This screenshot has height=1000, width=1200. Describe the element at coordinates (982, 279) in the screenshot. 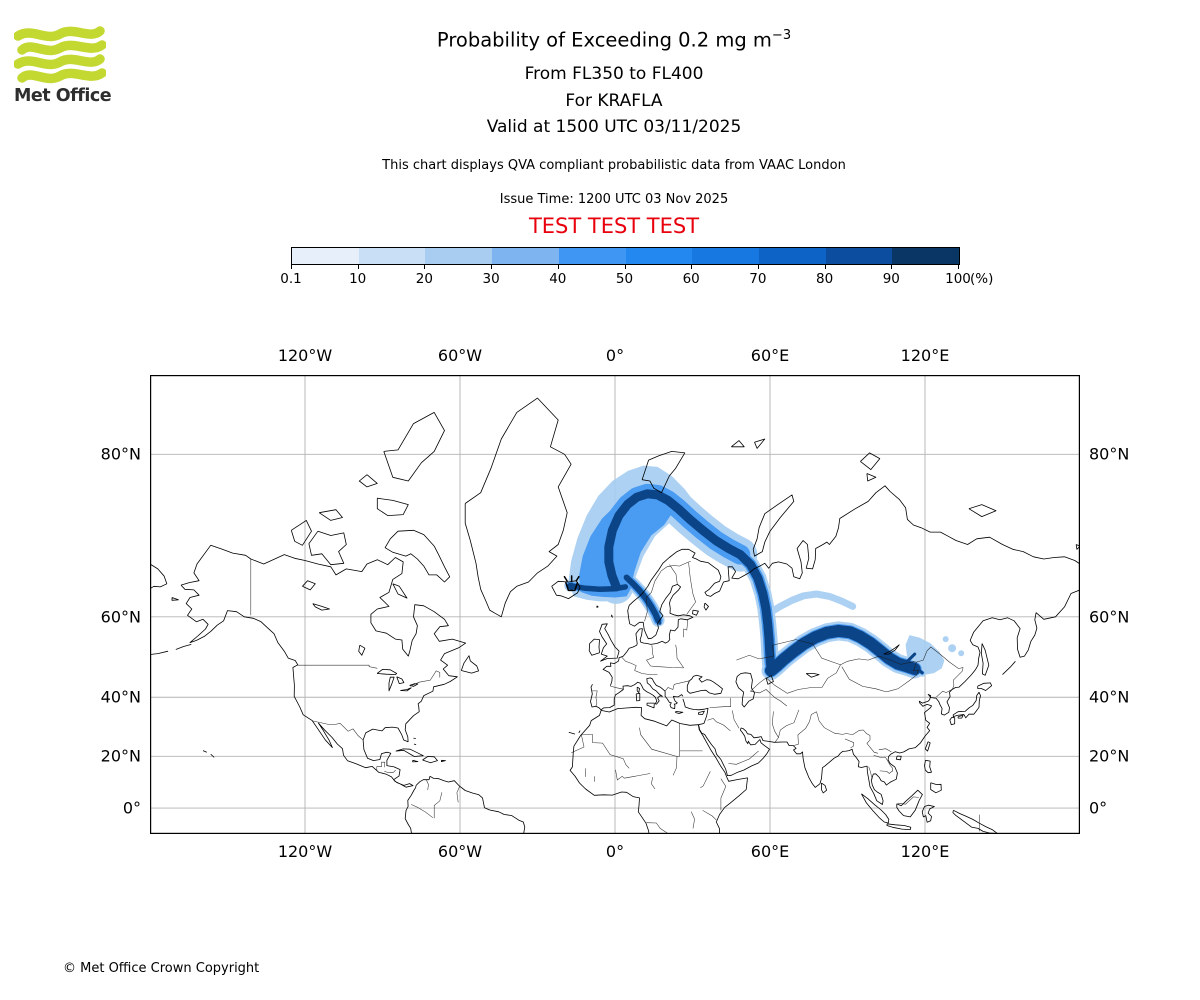

I see `colorbar-unit: (%)` at that location.